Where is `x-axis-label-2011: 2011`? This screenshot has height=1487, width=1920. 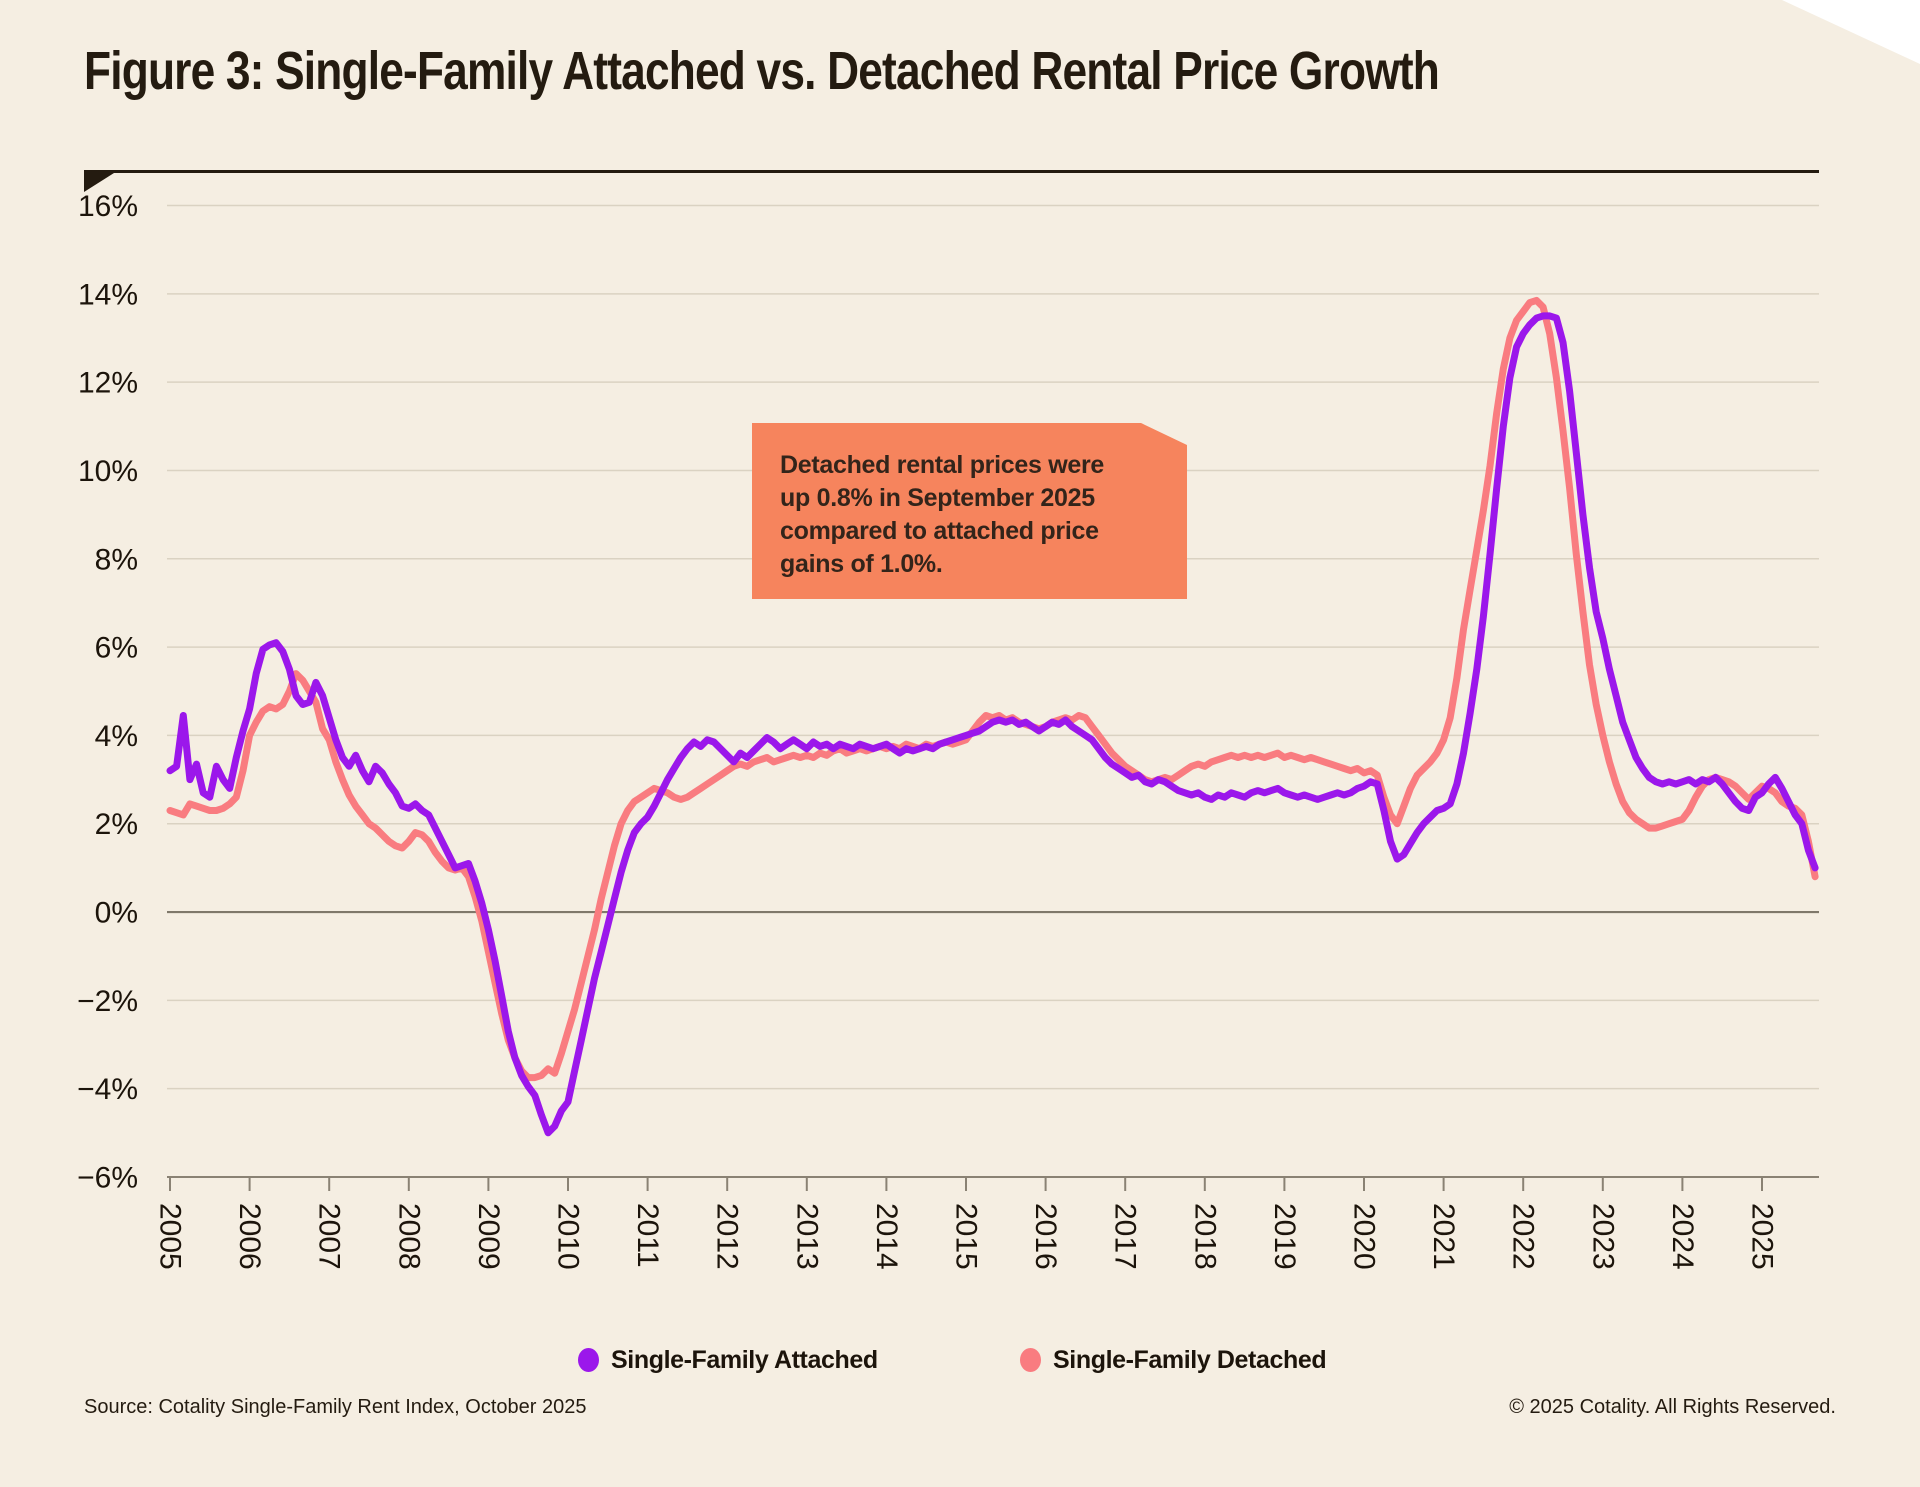 x-axis-label-2011: 2011 is located at coordinates (647, 1235).